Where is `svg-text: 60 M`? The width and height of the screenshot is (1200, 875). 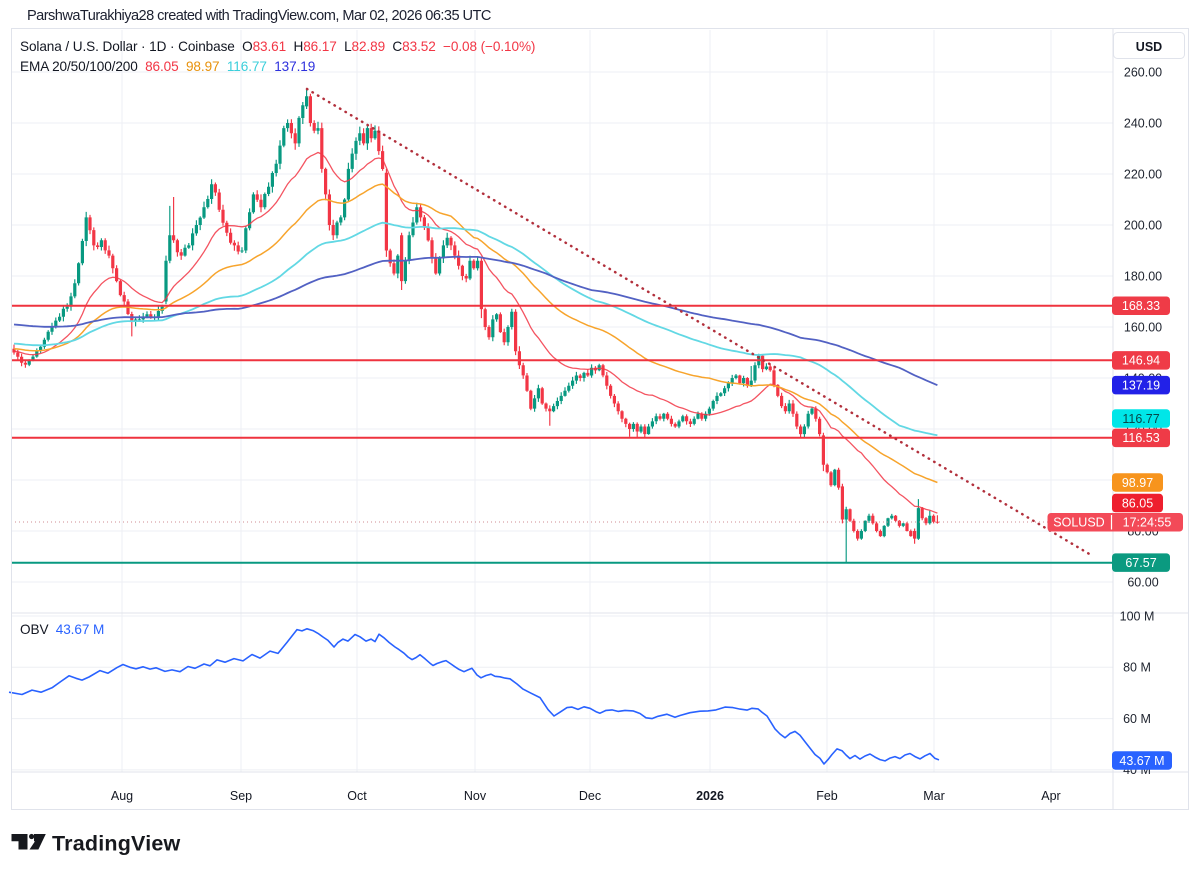 svg-text: 60 M is located at coordinates (1137, 719).